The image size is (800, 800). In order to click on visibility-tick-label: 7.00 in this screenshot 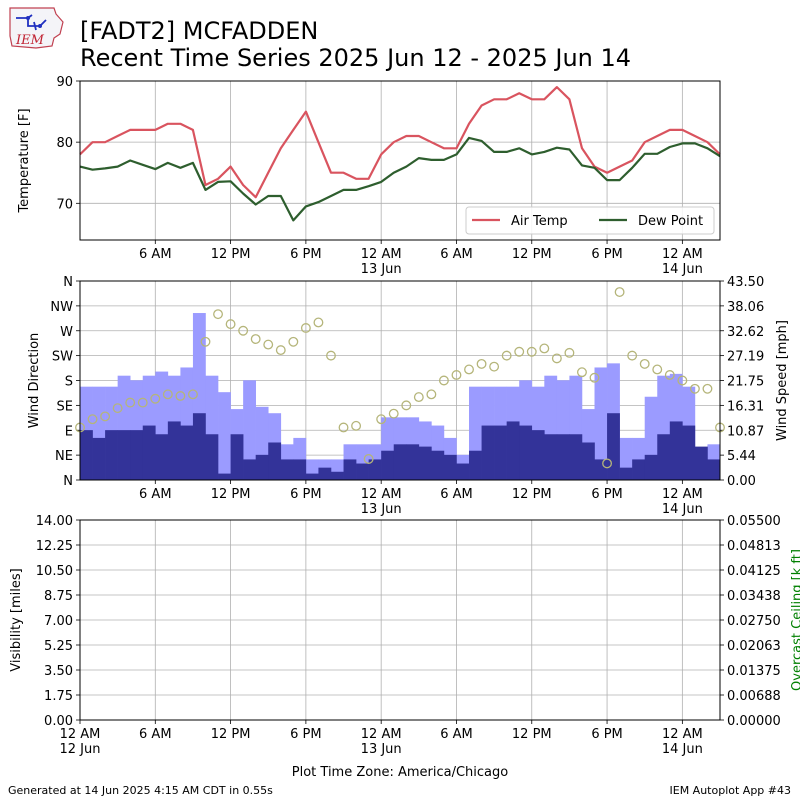, I will do `click(58, 621)`.